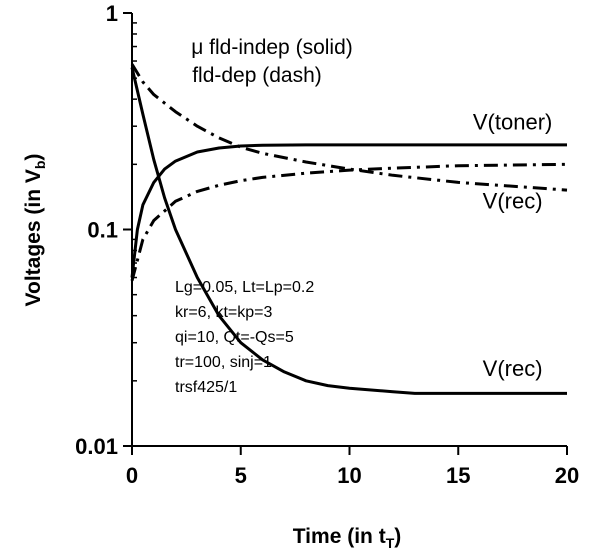  Describe the element at coordinates (244, 287) in the screenshot. I see `annotation-1: Lg=0.05, Lt=Lp=0.2` at that location.